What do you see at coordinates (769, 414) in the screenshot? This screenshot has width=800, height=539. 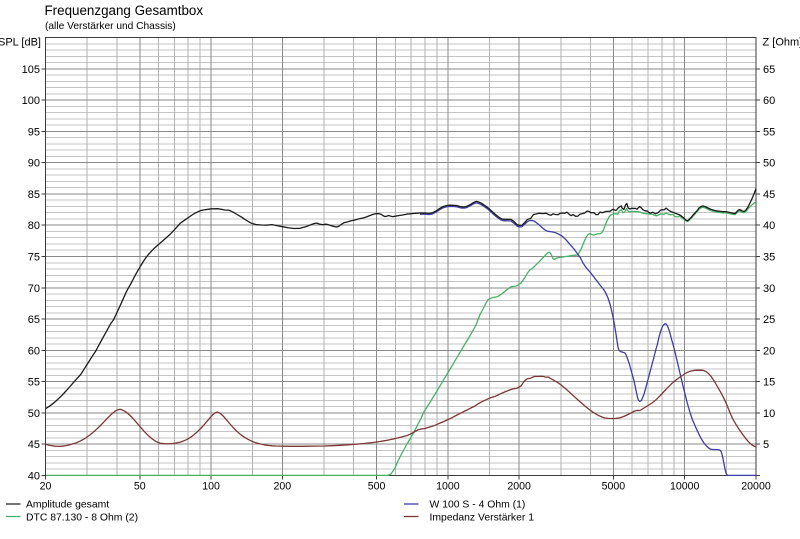 I see `svg-text: 10` at bounding box center [769, 414].